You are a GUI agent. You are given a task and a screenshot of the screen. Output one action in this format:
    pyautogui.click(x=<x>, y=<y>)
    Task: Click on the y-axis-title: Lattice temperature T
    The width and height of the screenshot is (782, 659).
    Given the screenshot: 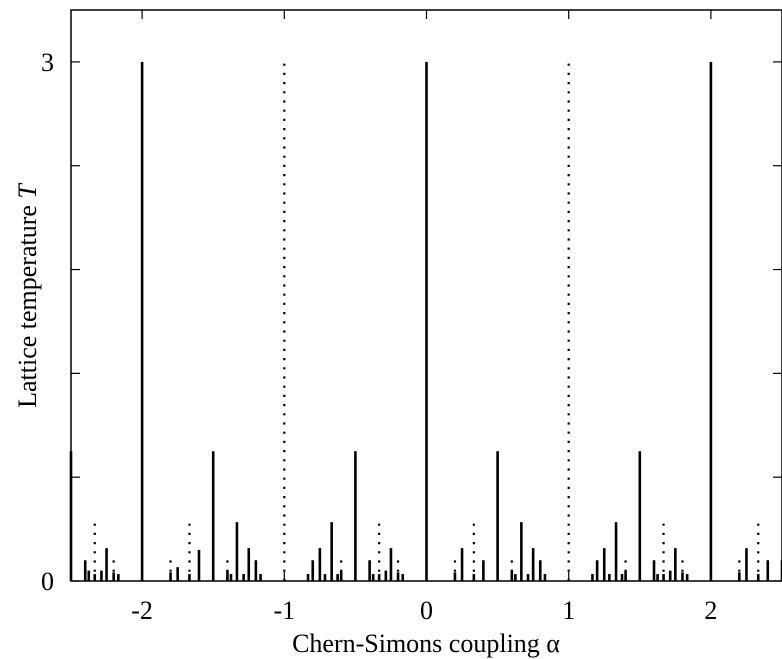 What is the action you would take?
    pyautogui.click(x=27, y=295)
    